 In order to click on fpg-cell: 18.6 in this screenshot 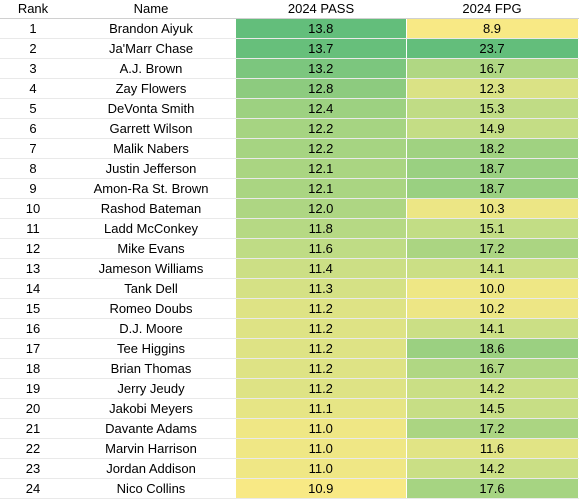, I will do `click(492, 348)`.